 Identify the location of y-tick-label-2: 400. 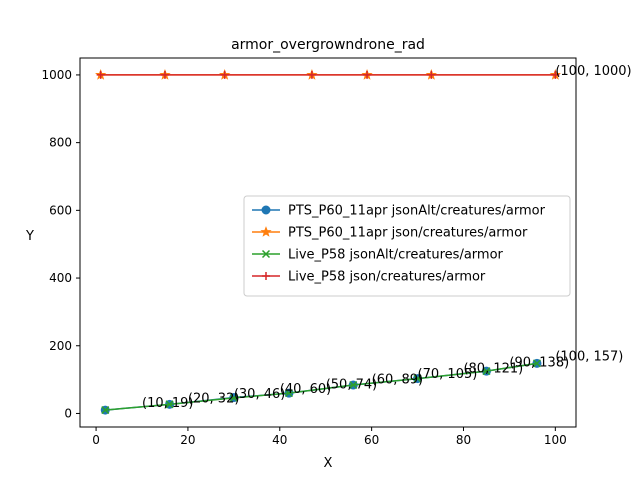
(60, 278).